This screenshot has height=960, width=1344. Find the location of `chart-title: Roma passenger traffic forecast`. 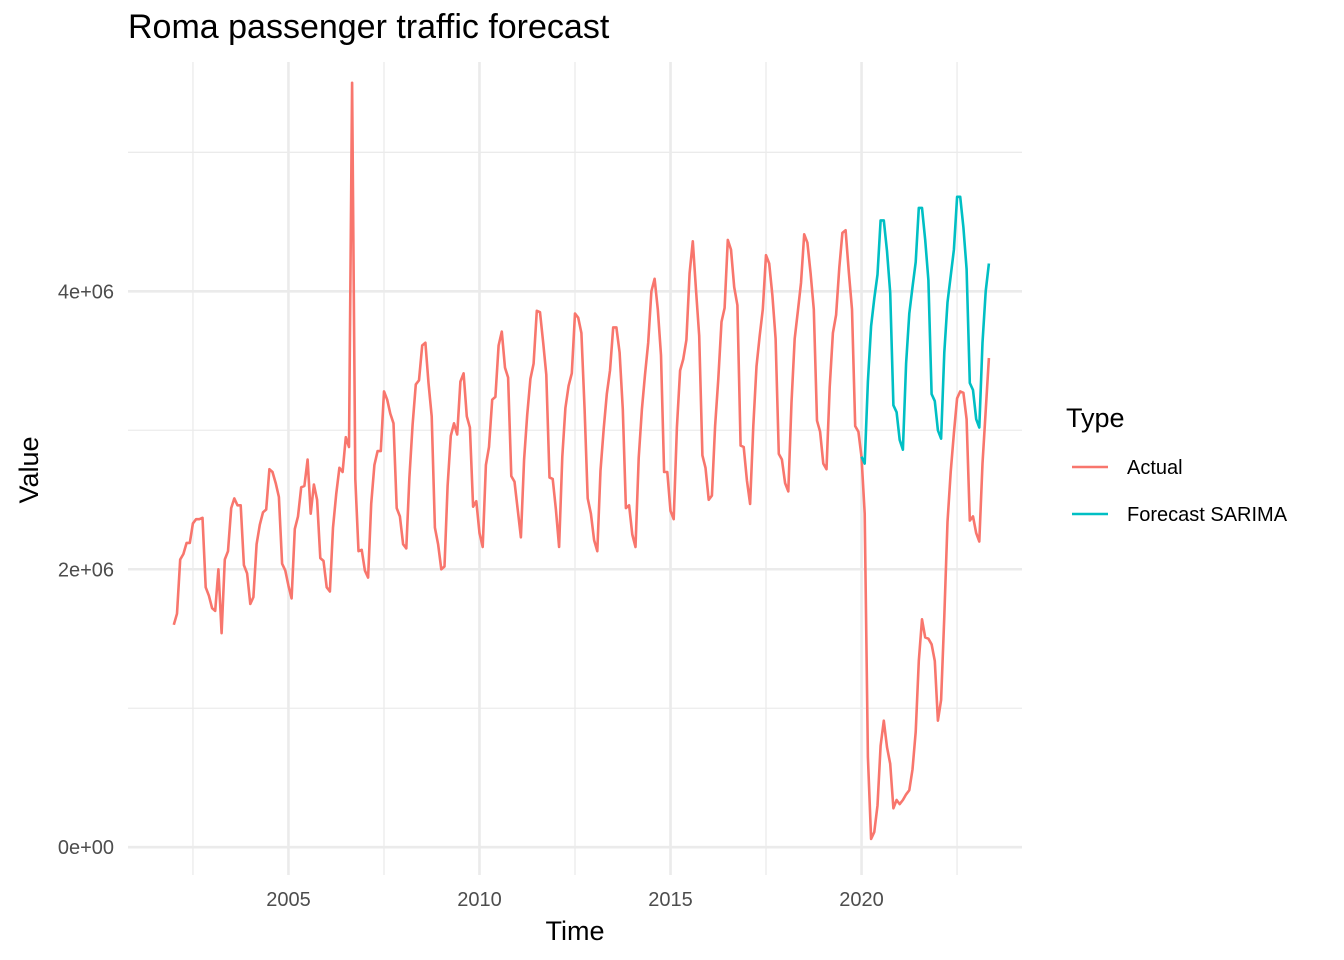

chart-title: Roma passenger traffic forecast is located at coordinates (369, 27).